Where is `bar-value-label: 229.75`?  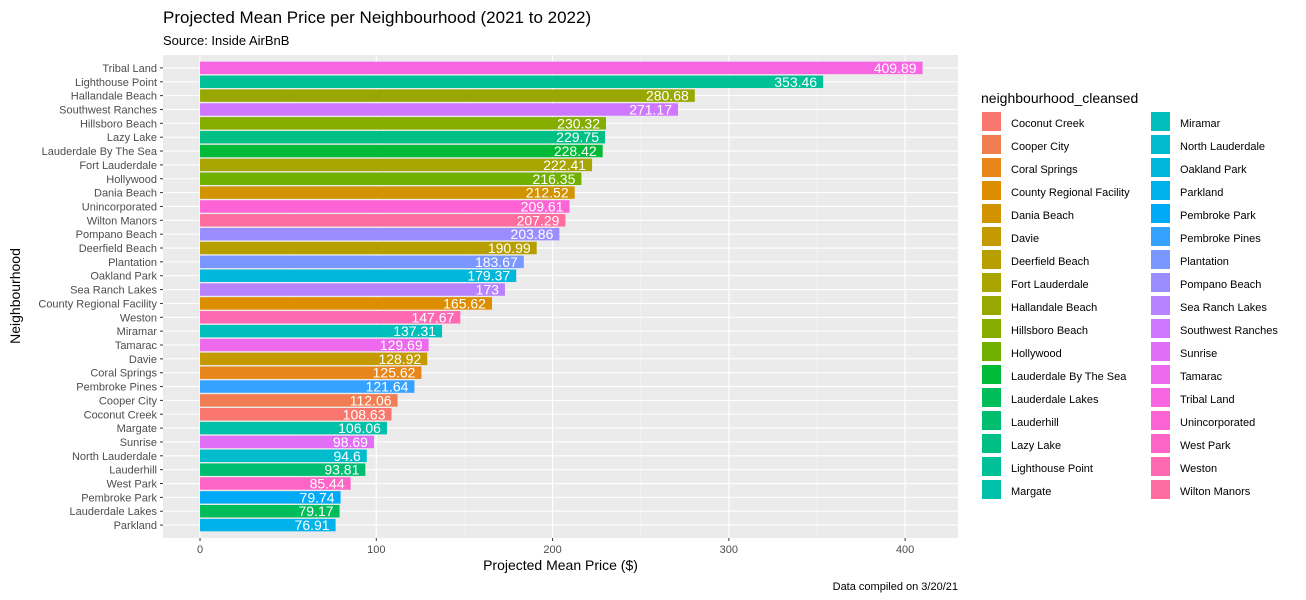
bar-value-label: 229.75 is located at coordinates (577, 137).